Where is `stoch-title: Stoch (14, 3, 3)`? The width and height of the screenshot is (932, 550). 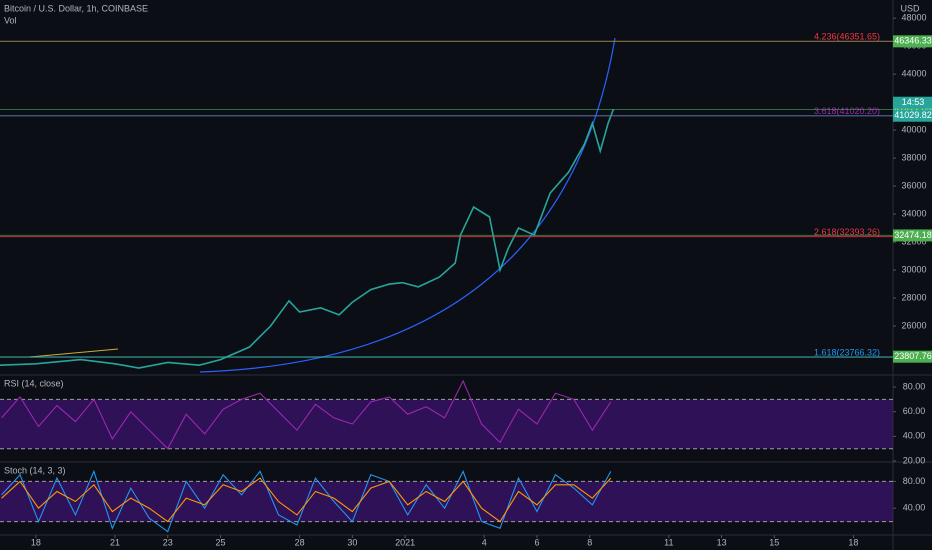
stoch-title: Stoch (14, 3, 3) is located at coordinates (35, 470).